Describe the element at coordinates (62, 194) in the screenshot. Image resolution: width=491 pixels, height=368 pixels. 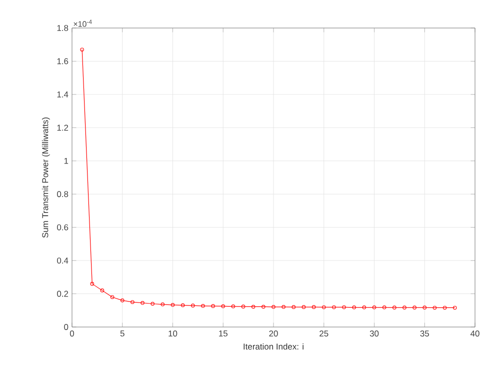
I see `y-tick-label: 0.8` at that location.